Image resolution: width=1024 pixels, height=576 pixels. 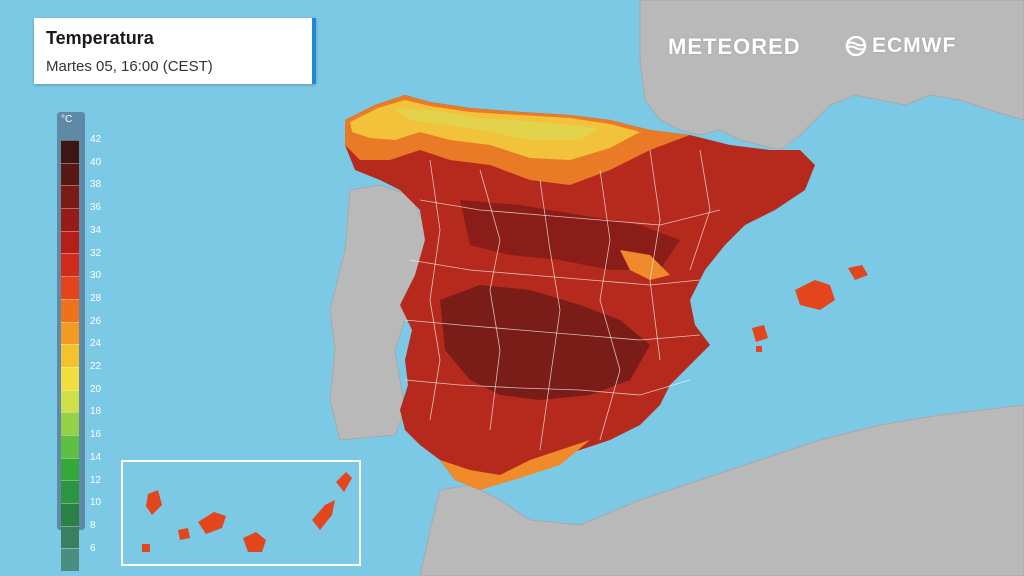 I want to click on ecmwf-logo-icon, so click(x=856, y=46).